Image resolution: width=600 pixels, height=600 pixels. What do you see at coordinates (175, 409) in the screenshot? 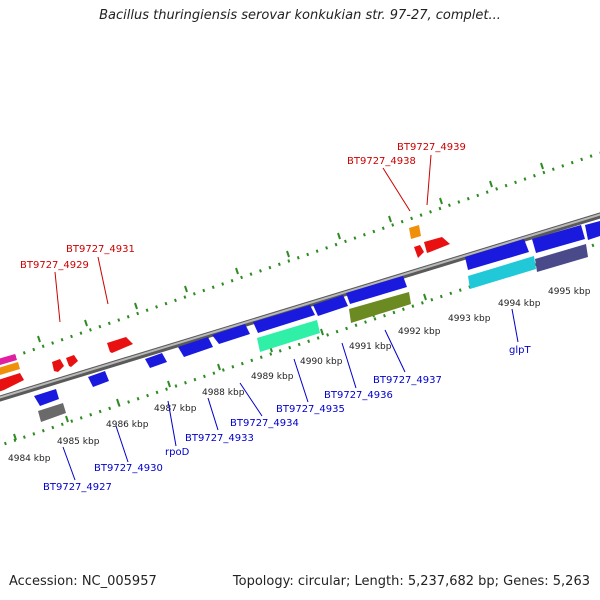
I see `kbp-label: 4987 kbp` at bounding box center [175, 409].